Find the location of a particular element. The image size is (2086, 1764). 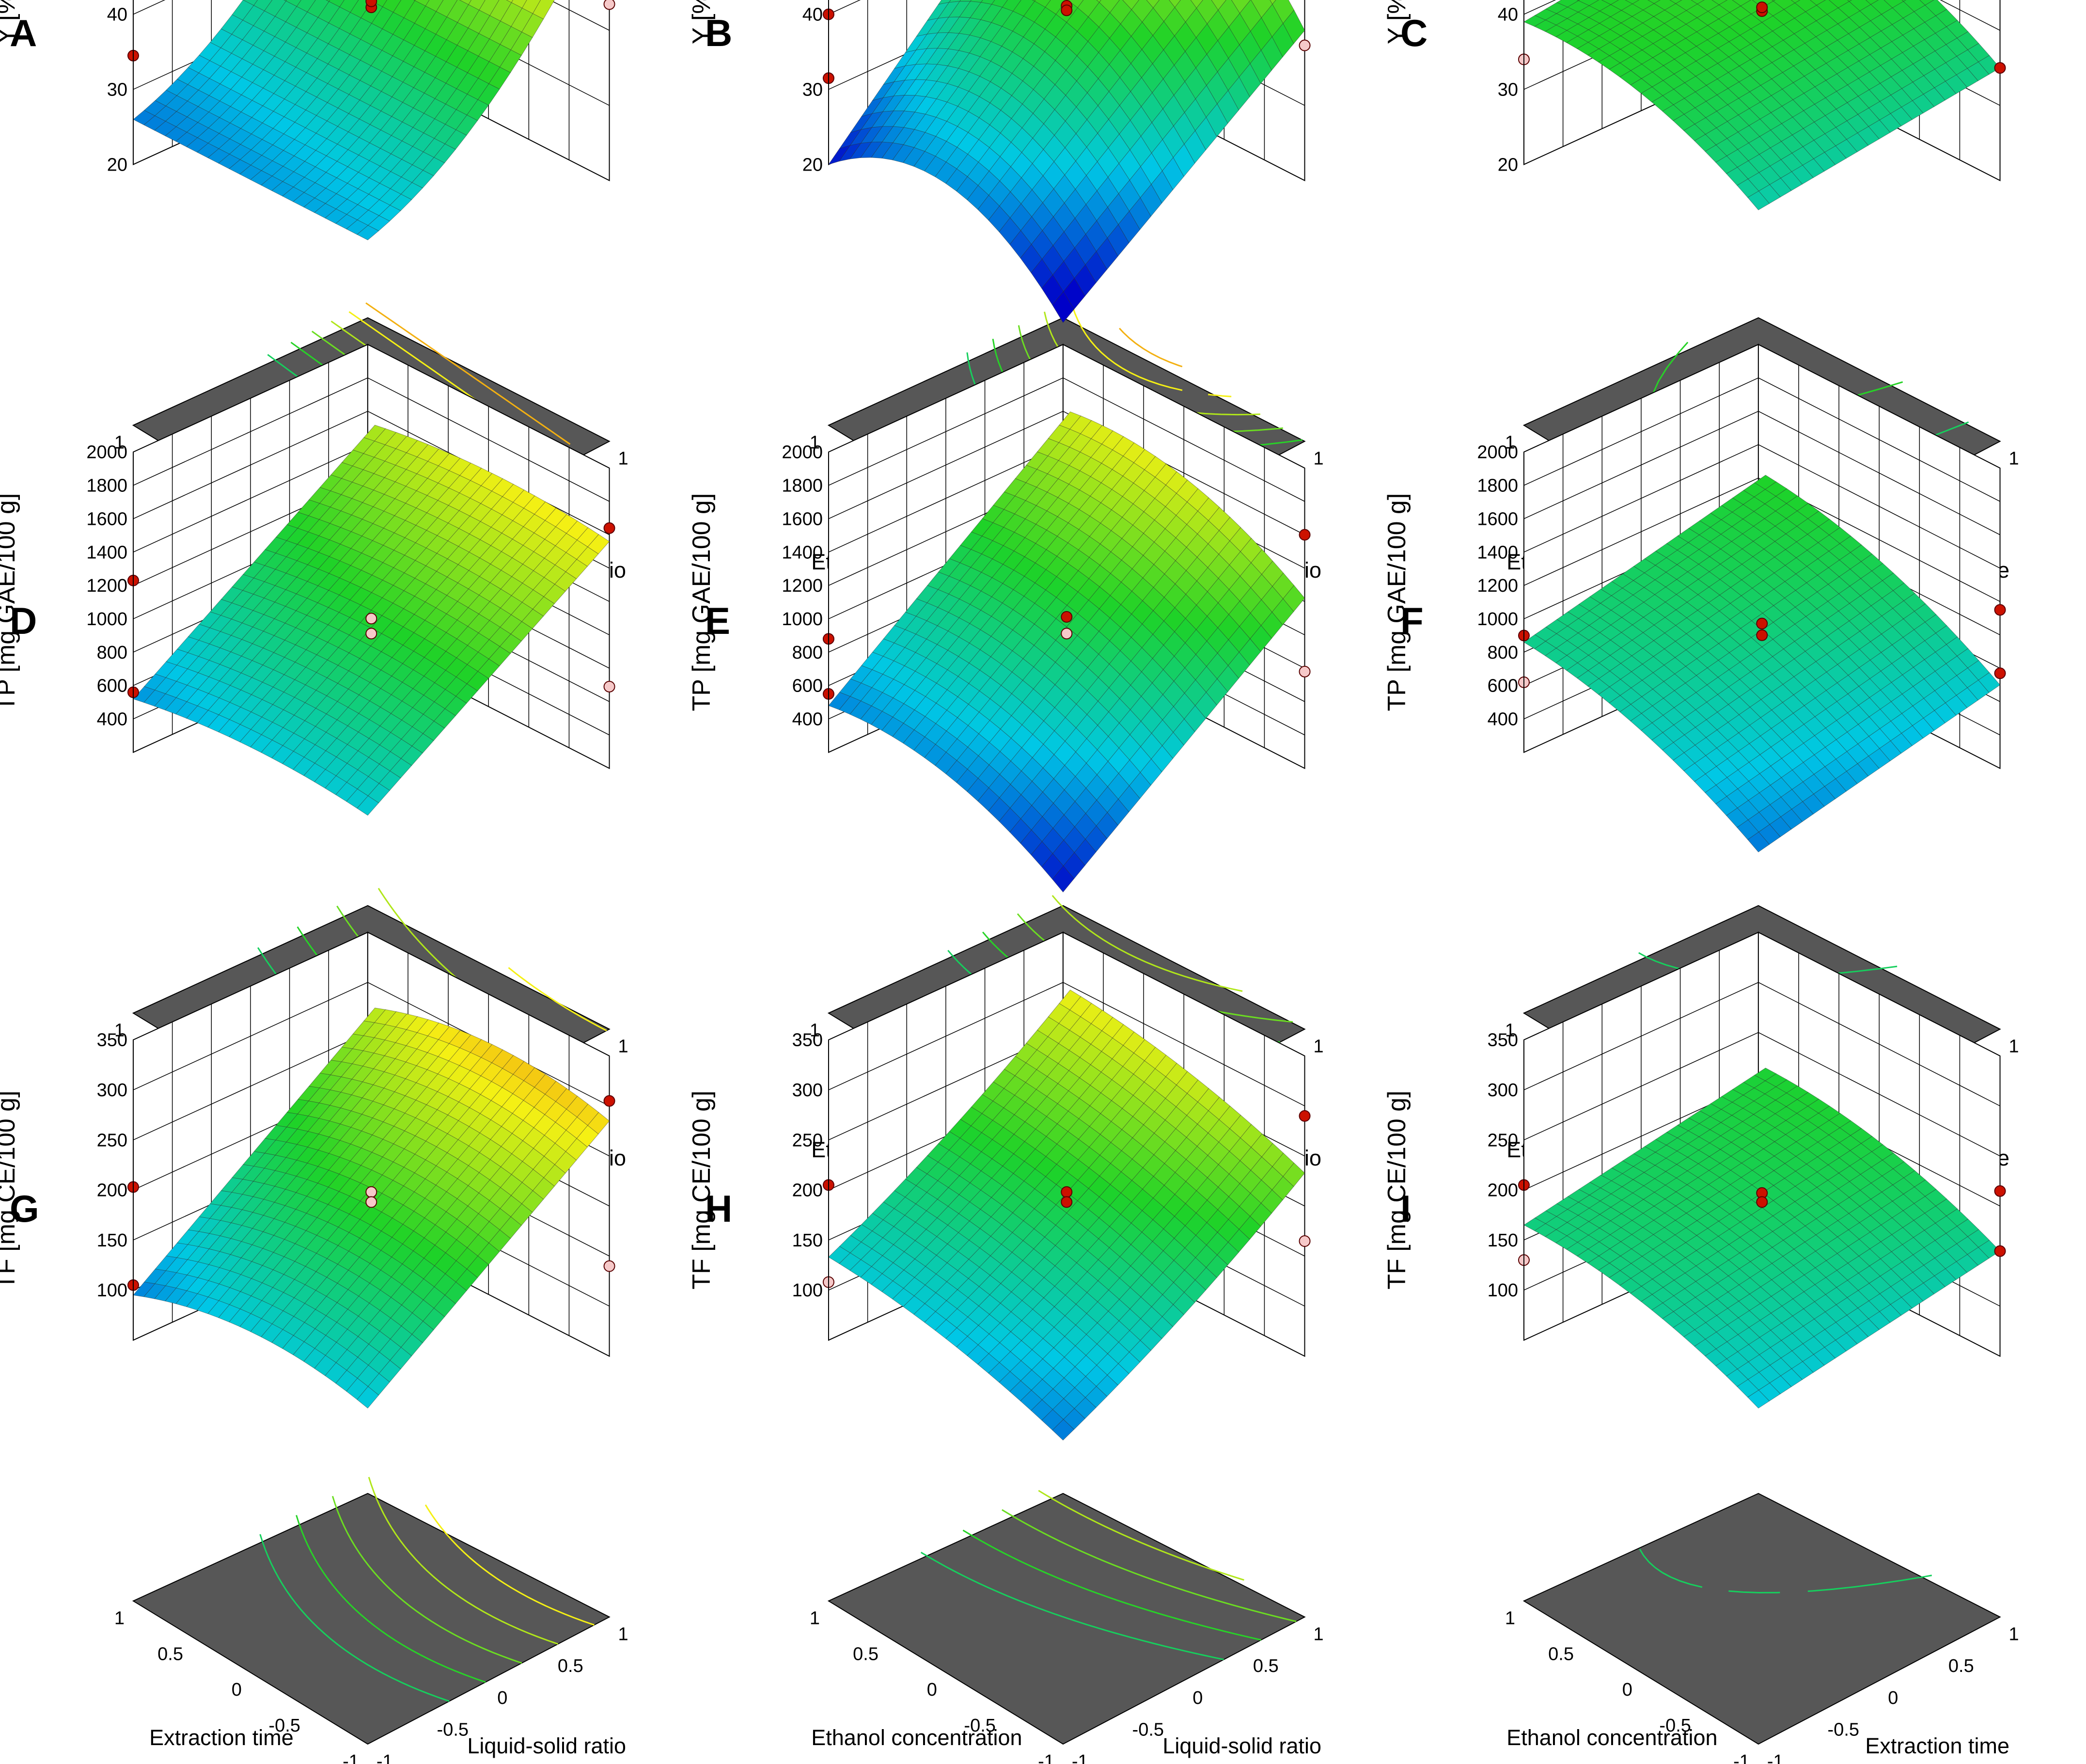

z-tick-label: 300 is located at coordinates (1503, 1090).